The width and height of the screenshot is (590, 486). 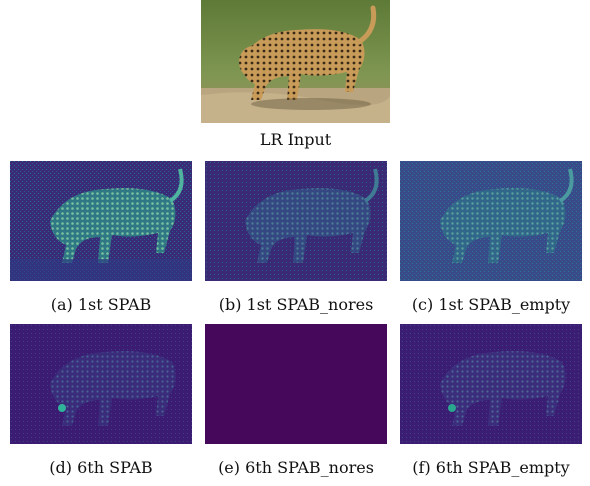 I want to click on caption-b: (b) 1st SPAB_nores, so click(x=296, y=304).